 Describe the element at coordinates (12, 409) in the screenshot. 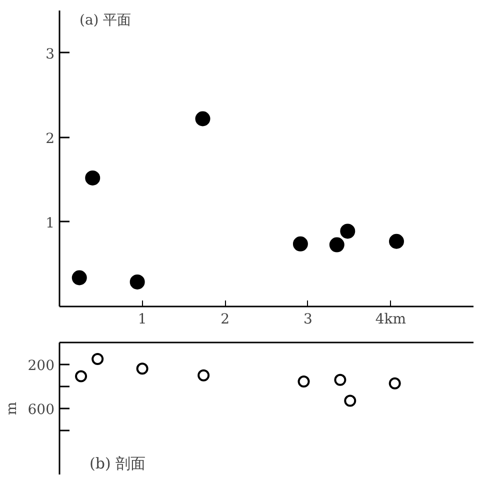

I see `y-axis-title: m` at that location.